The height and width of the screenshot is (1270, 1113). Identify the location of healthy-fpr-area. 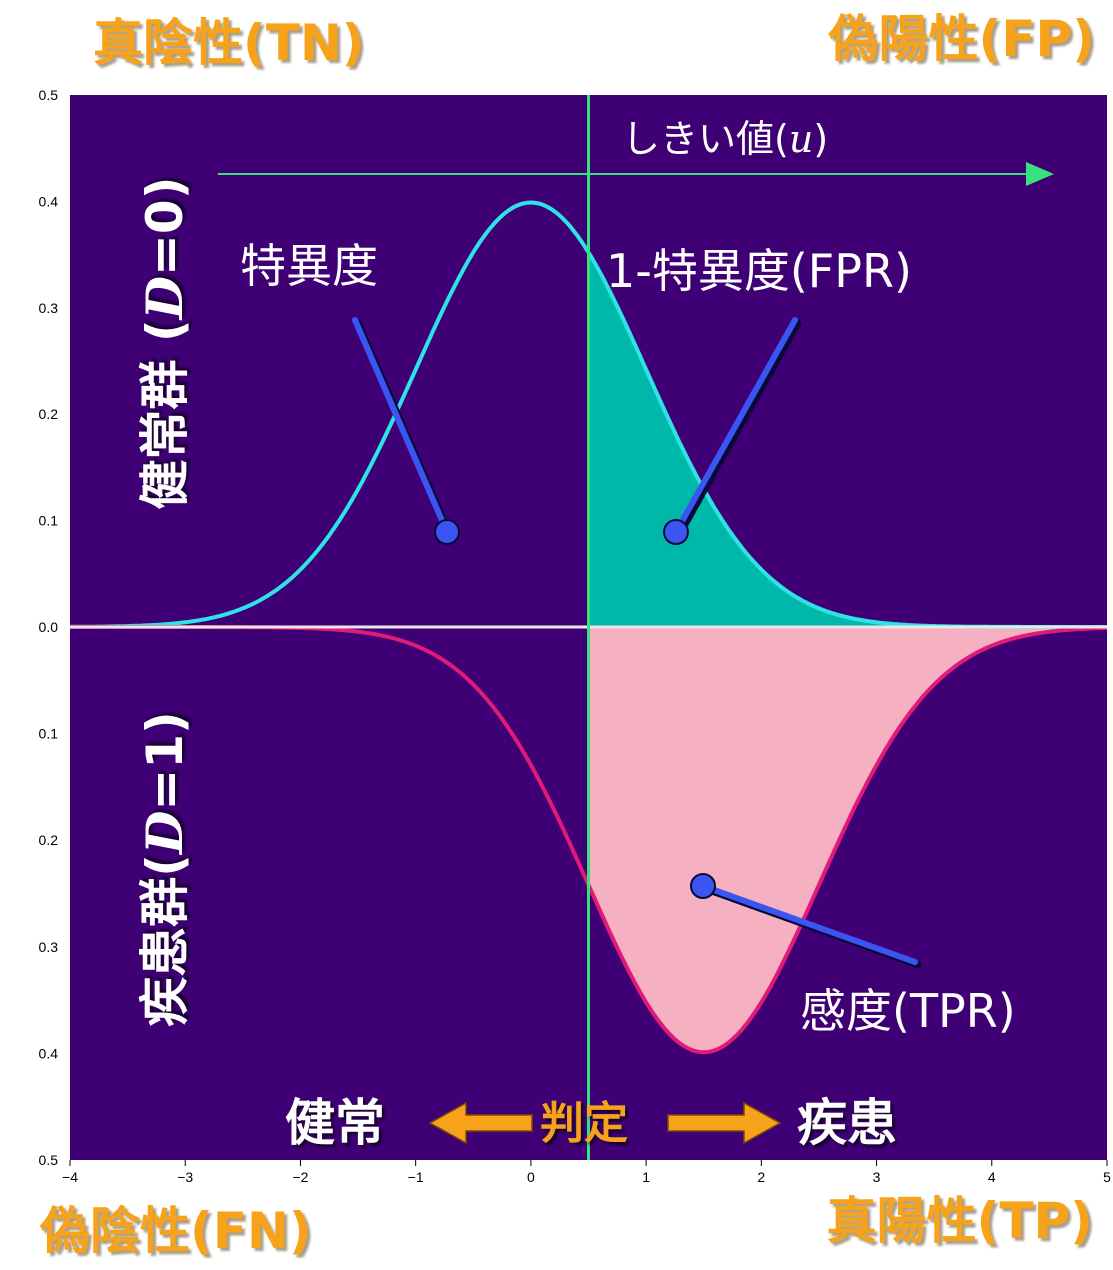
(847, 439).